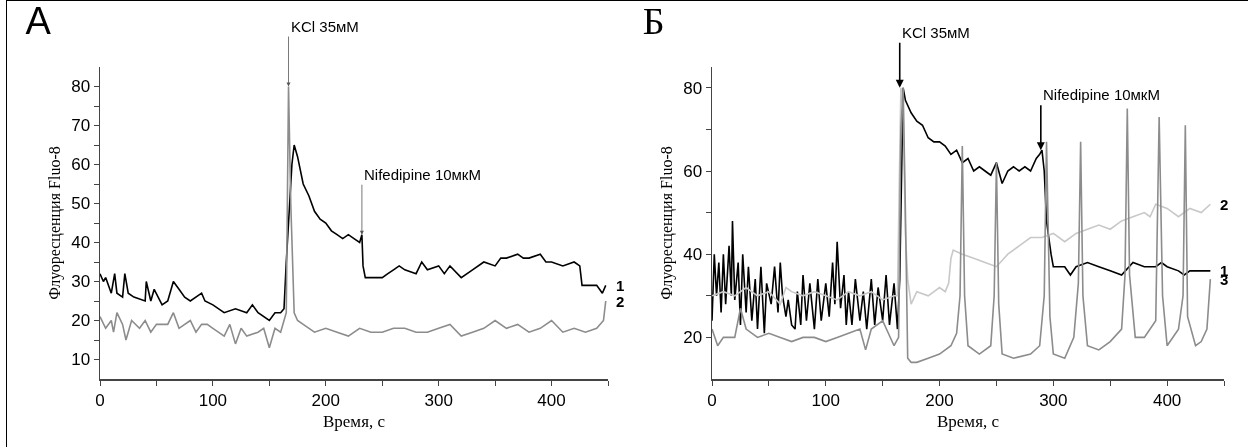 This screenshot has width=1248, height=447. I want to click on chart-title: Б, so click(653, 21).